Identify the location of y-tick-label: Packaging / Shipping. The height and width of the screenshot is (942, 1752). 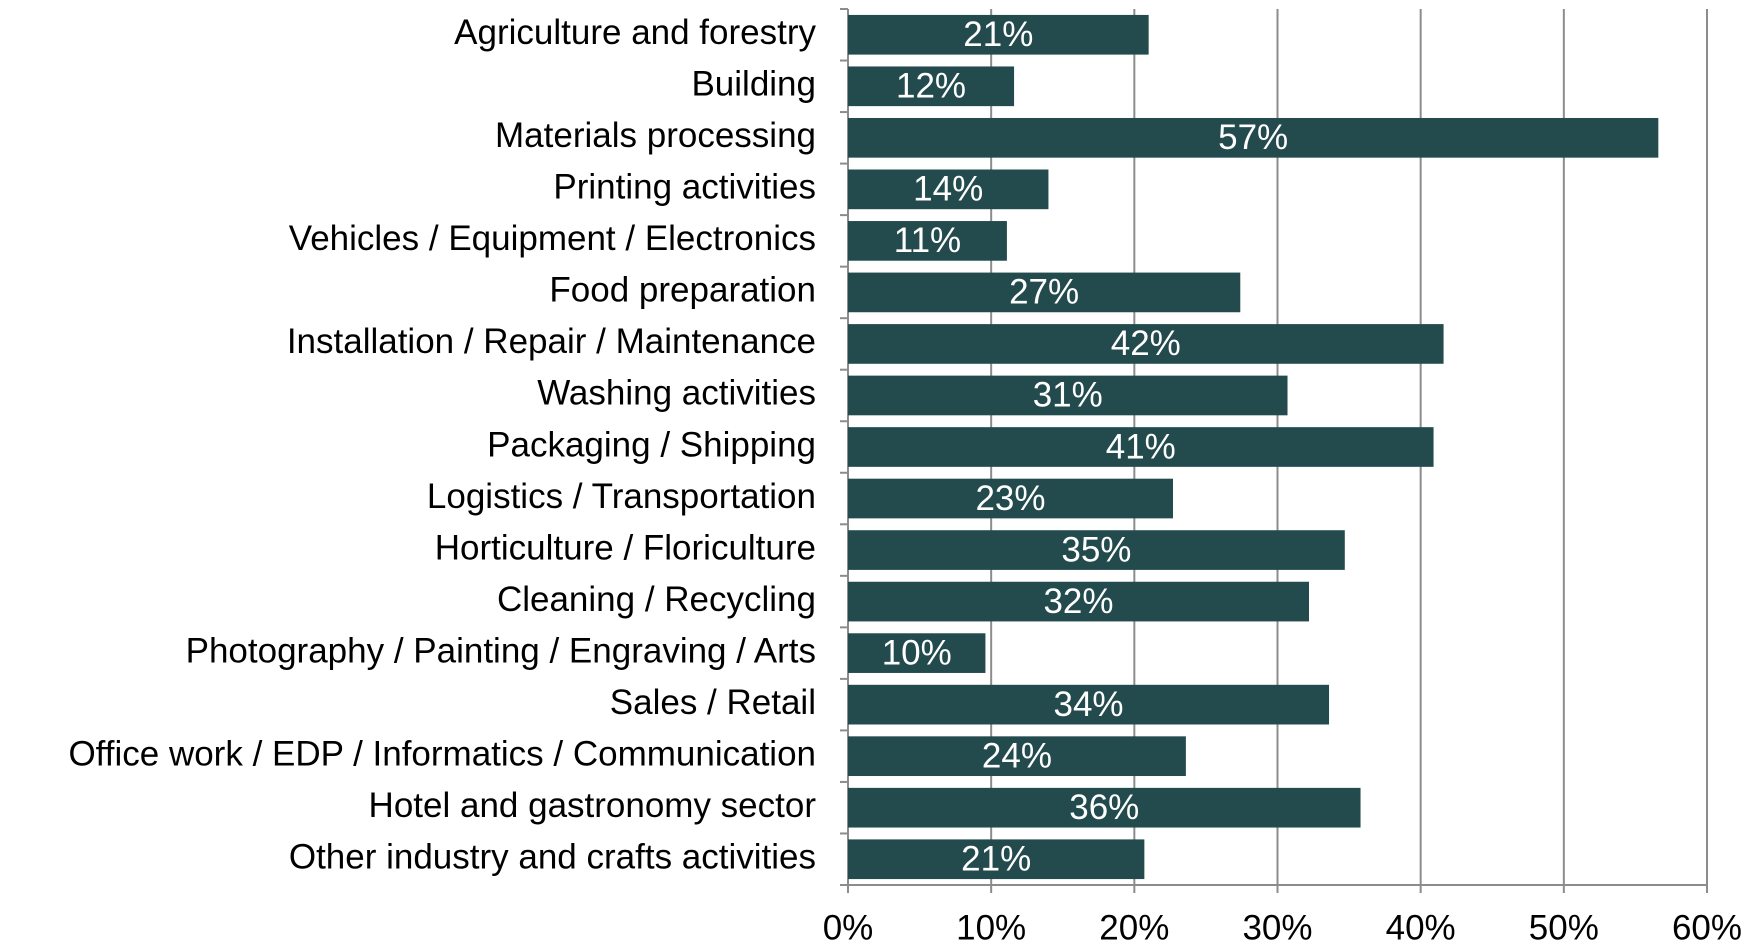
(651, 444).